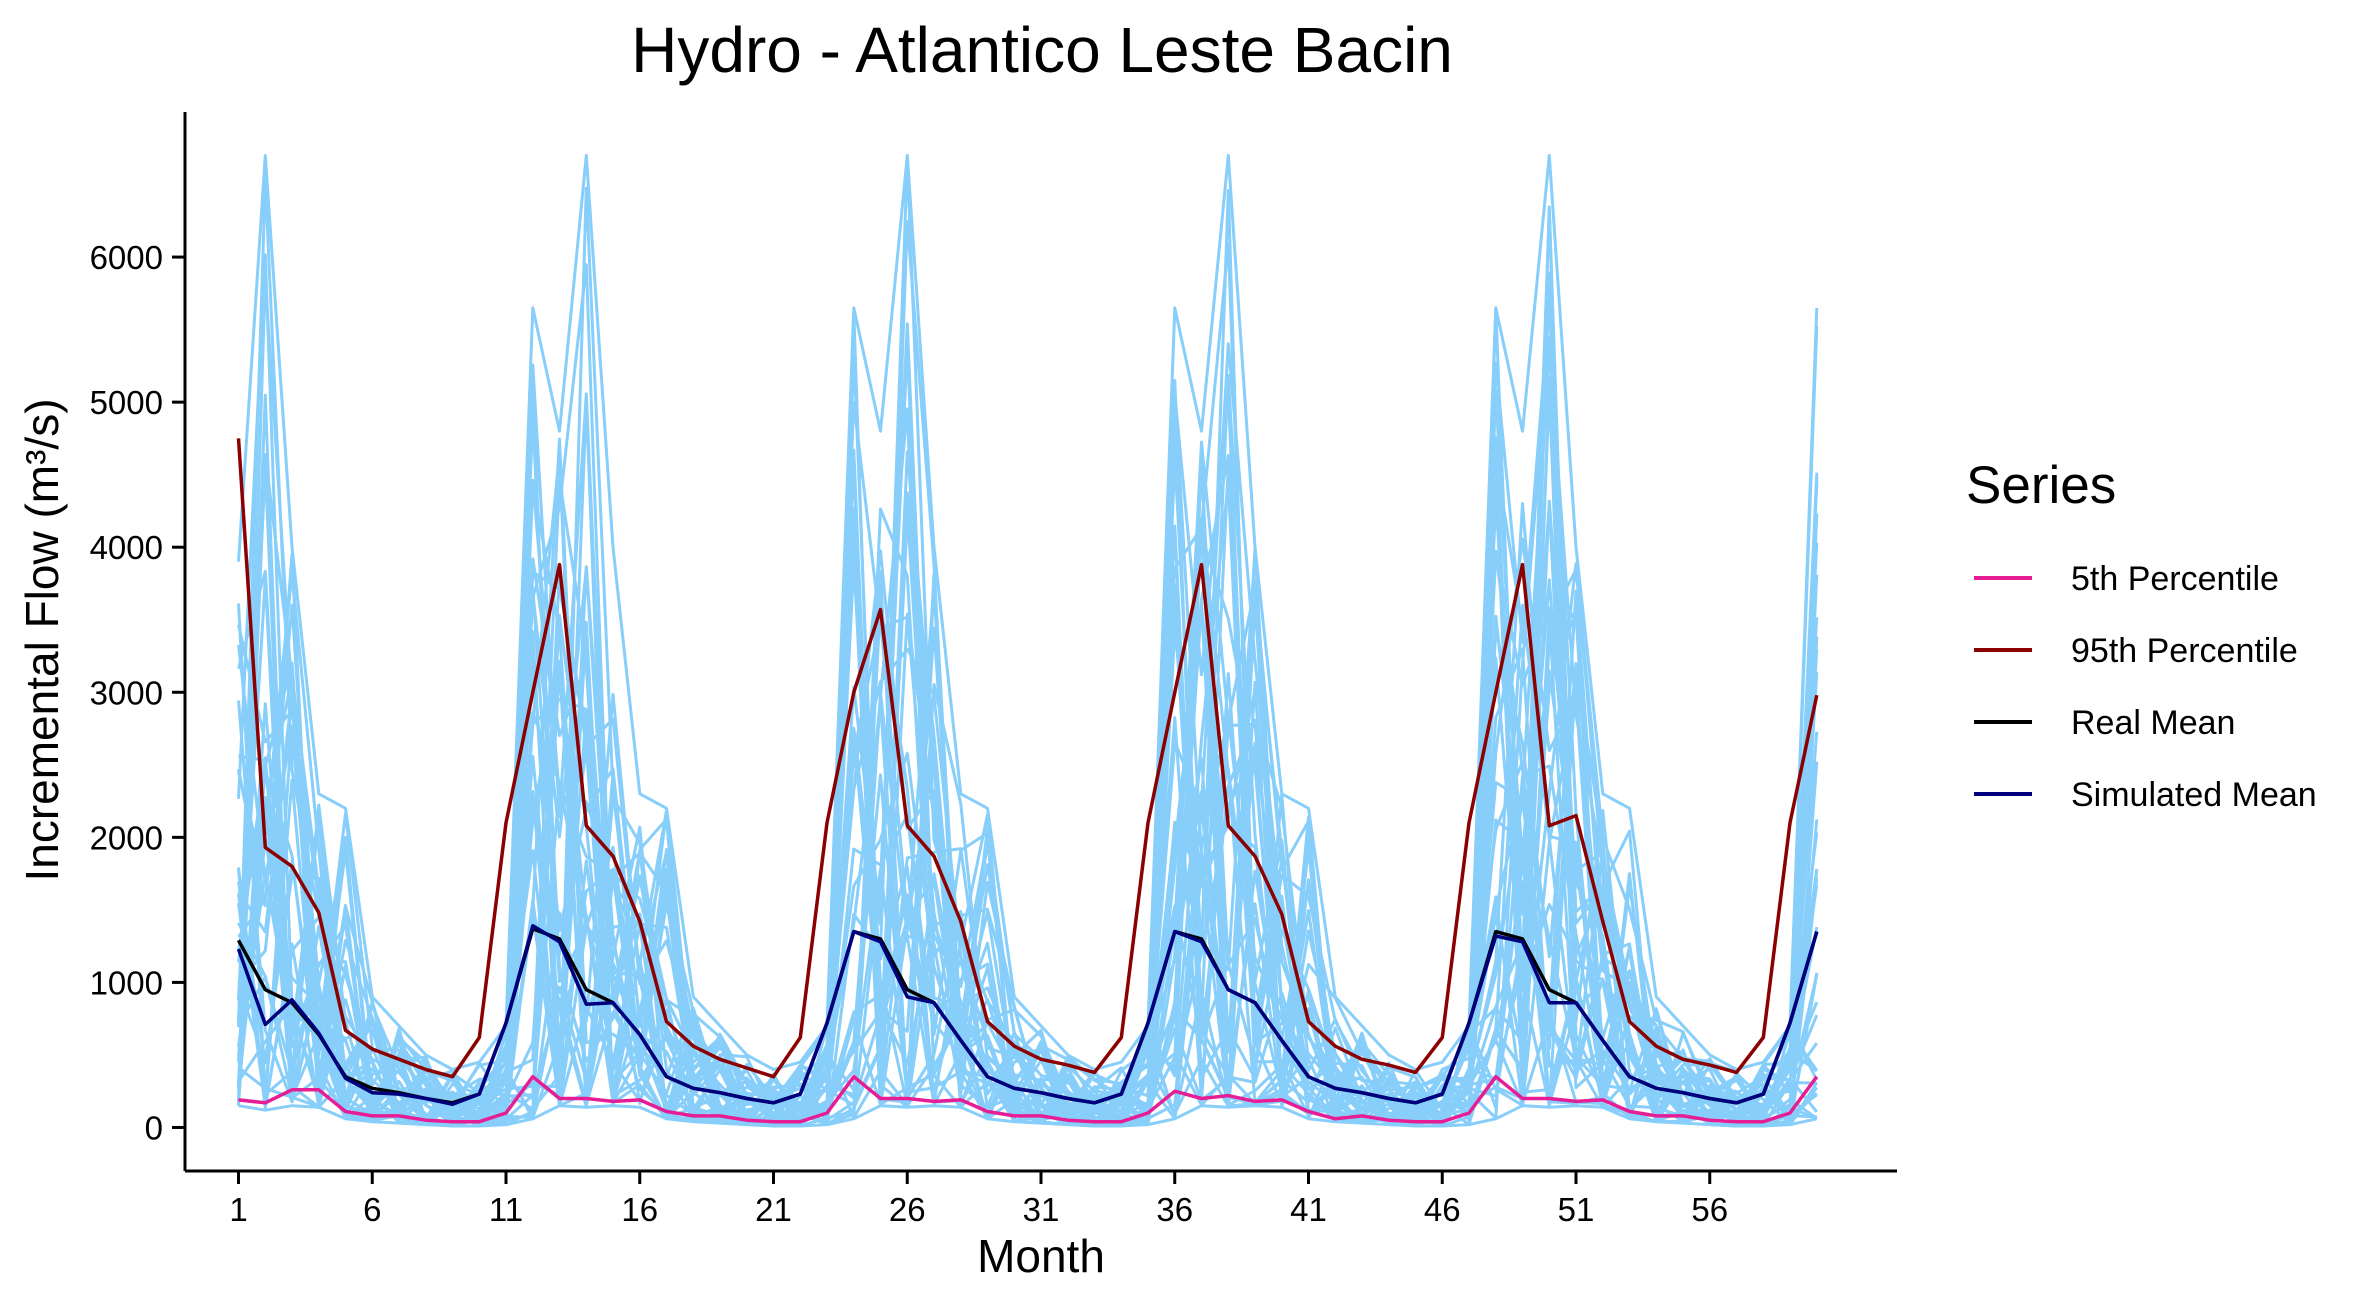 The width and height of the screenshot is (2362, 1299). Describe the element at coordinates (126, 837) in the screenshot. I see `y-tick-label: 2000` at that location.